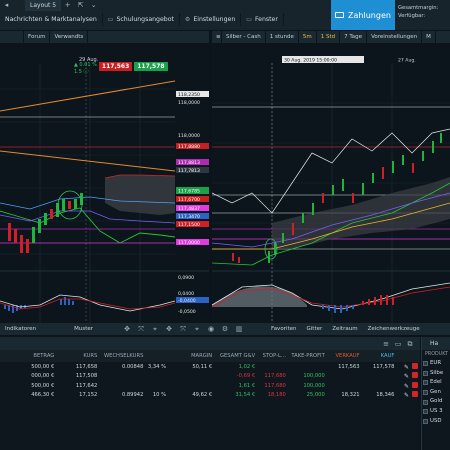 The height and width of the screenshot is (450, 450). Describe the element at coordinates (210, 386) in the screenshot. I see `table-row: 500,00 € 117,642 1,61 € 117,680 100,000 ✎` at that location.